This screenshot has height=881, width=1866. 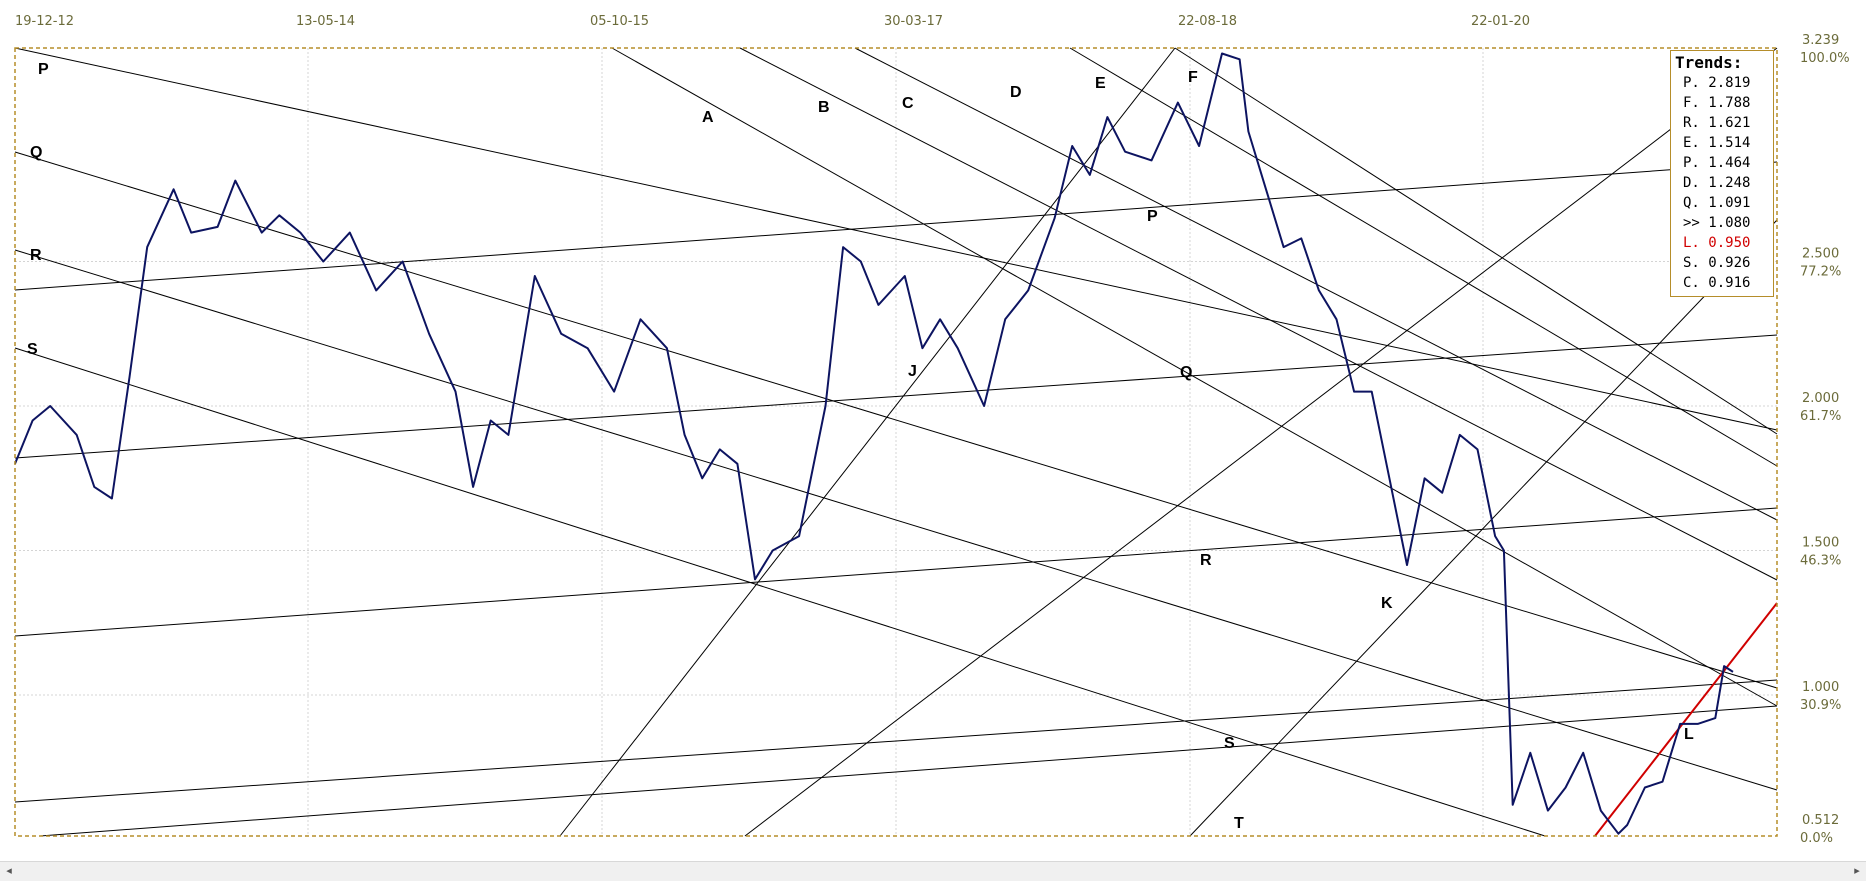 What do you see at coordinates (1820, 561) in the screenshot?
I see `y-tick-percent: 46.3%` at bounding box center [1820, 561].